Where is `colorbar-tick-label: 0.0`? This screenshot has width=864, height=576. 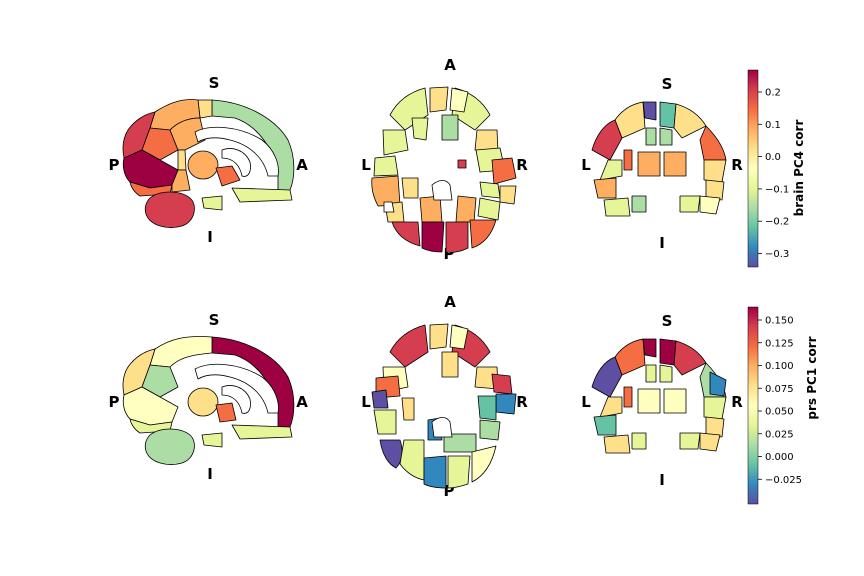
colorbar-tick-label: 0.0 is located at coordinates (773, 157).